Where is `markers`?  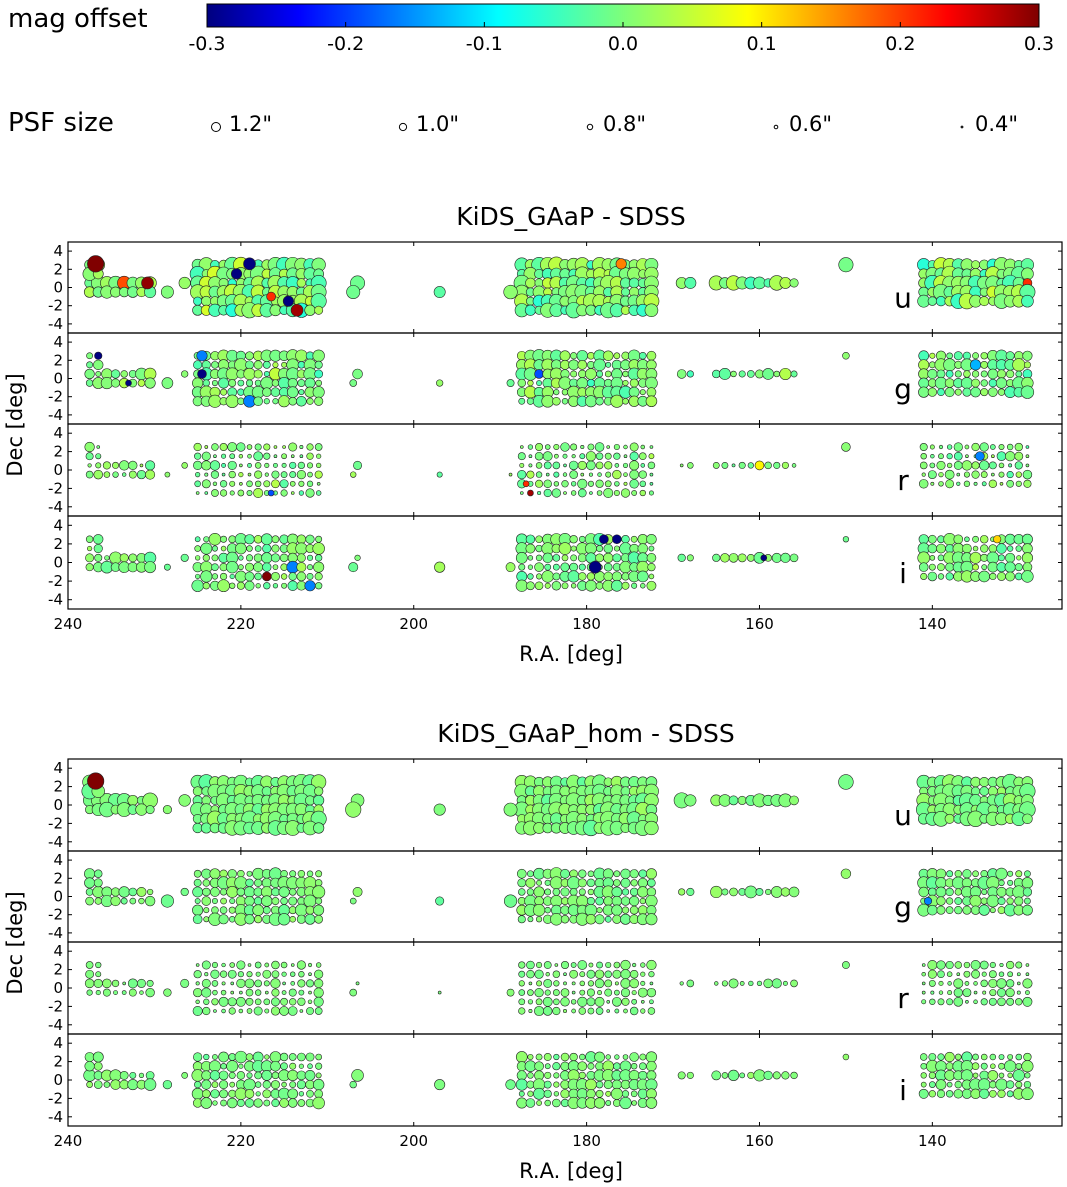
markers is located at coordinates (559, 562).